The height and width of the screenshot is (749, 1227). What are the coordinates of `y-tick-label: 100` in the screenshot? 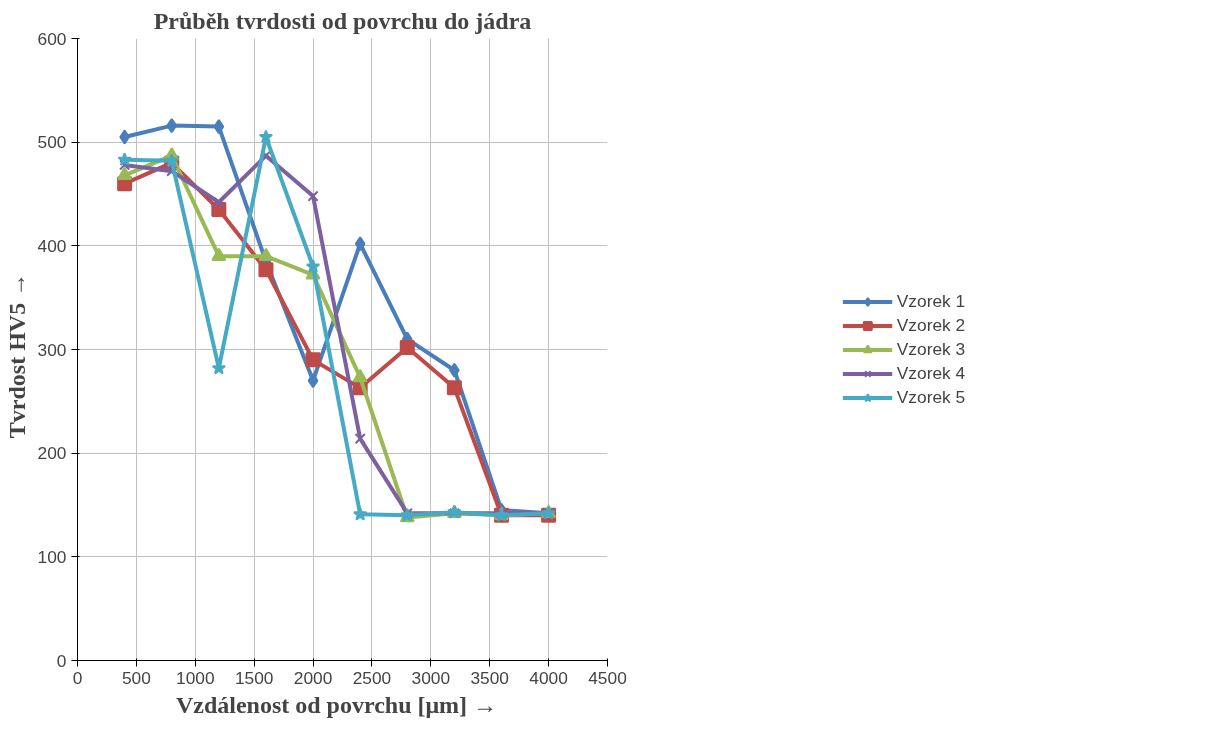 It's located at (52, 556).